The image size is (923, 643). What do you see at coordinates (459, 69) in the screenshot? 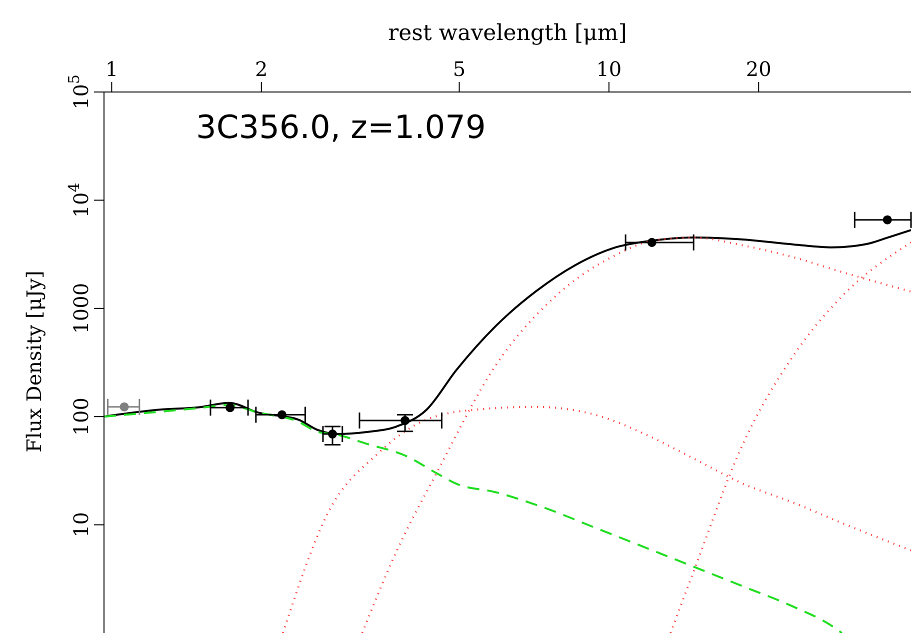
I see `x-tick-label: 5` at bounding box center [459, 69].